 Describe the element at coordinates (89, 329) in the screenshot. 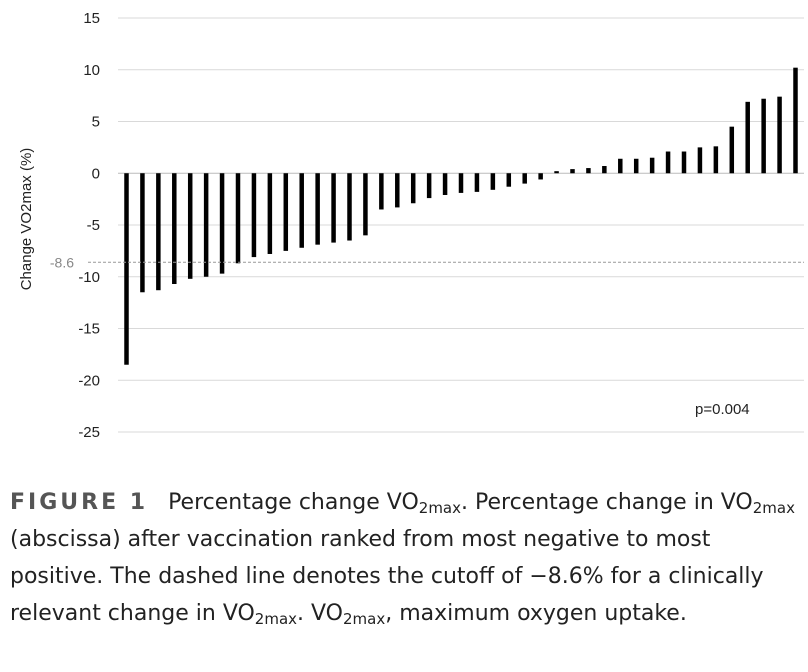

I see `y-tick-label: -15` at that location.